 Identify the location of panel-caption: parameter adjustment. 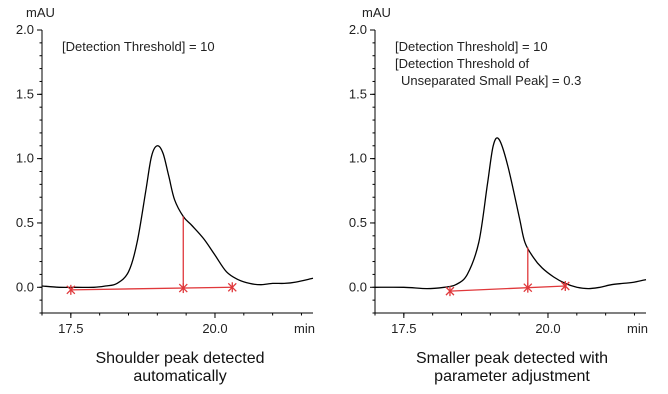
(512, 376).